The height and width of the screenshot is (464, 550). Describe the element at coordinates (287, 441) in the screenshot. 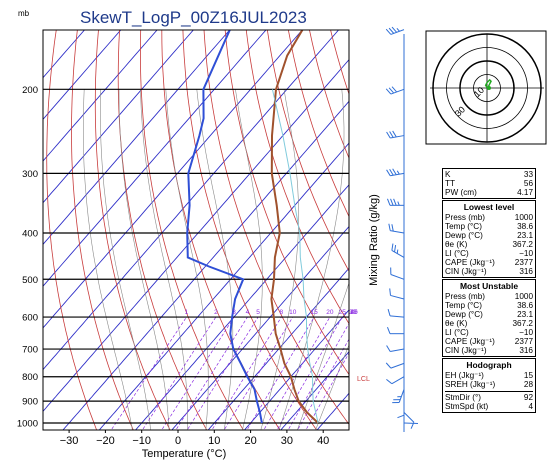

I see `x-tick-label: 30` at that location.